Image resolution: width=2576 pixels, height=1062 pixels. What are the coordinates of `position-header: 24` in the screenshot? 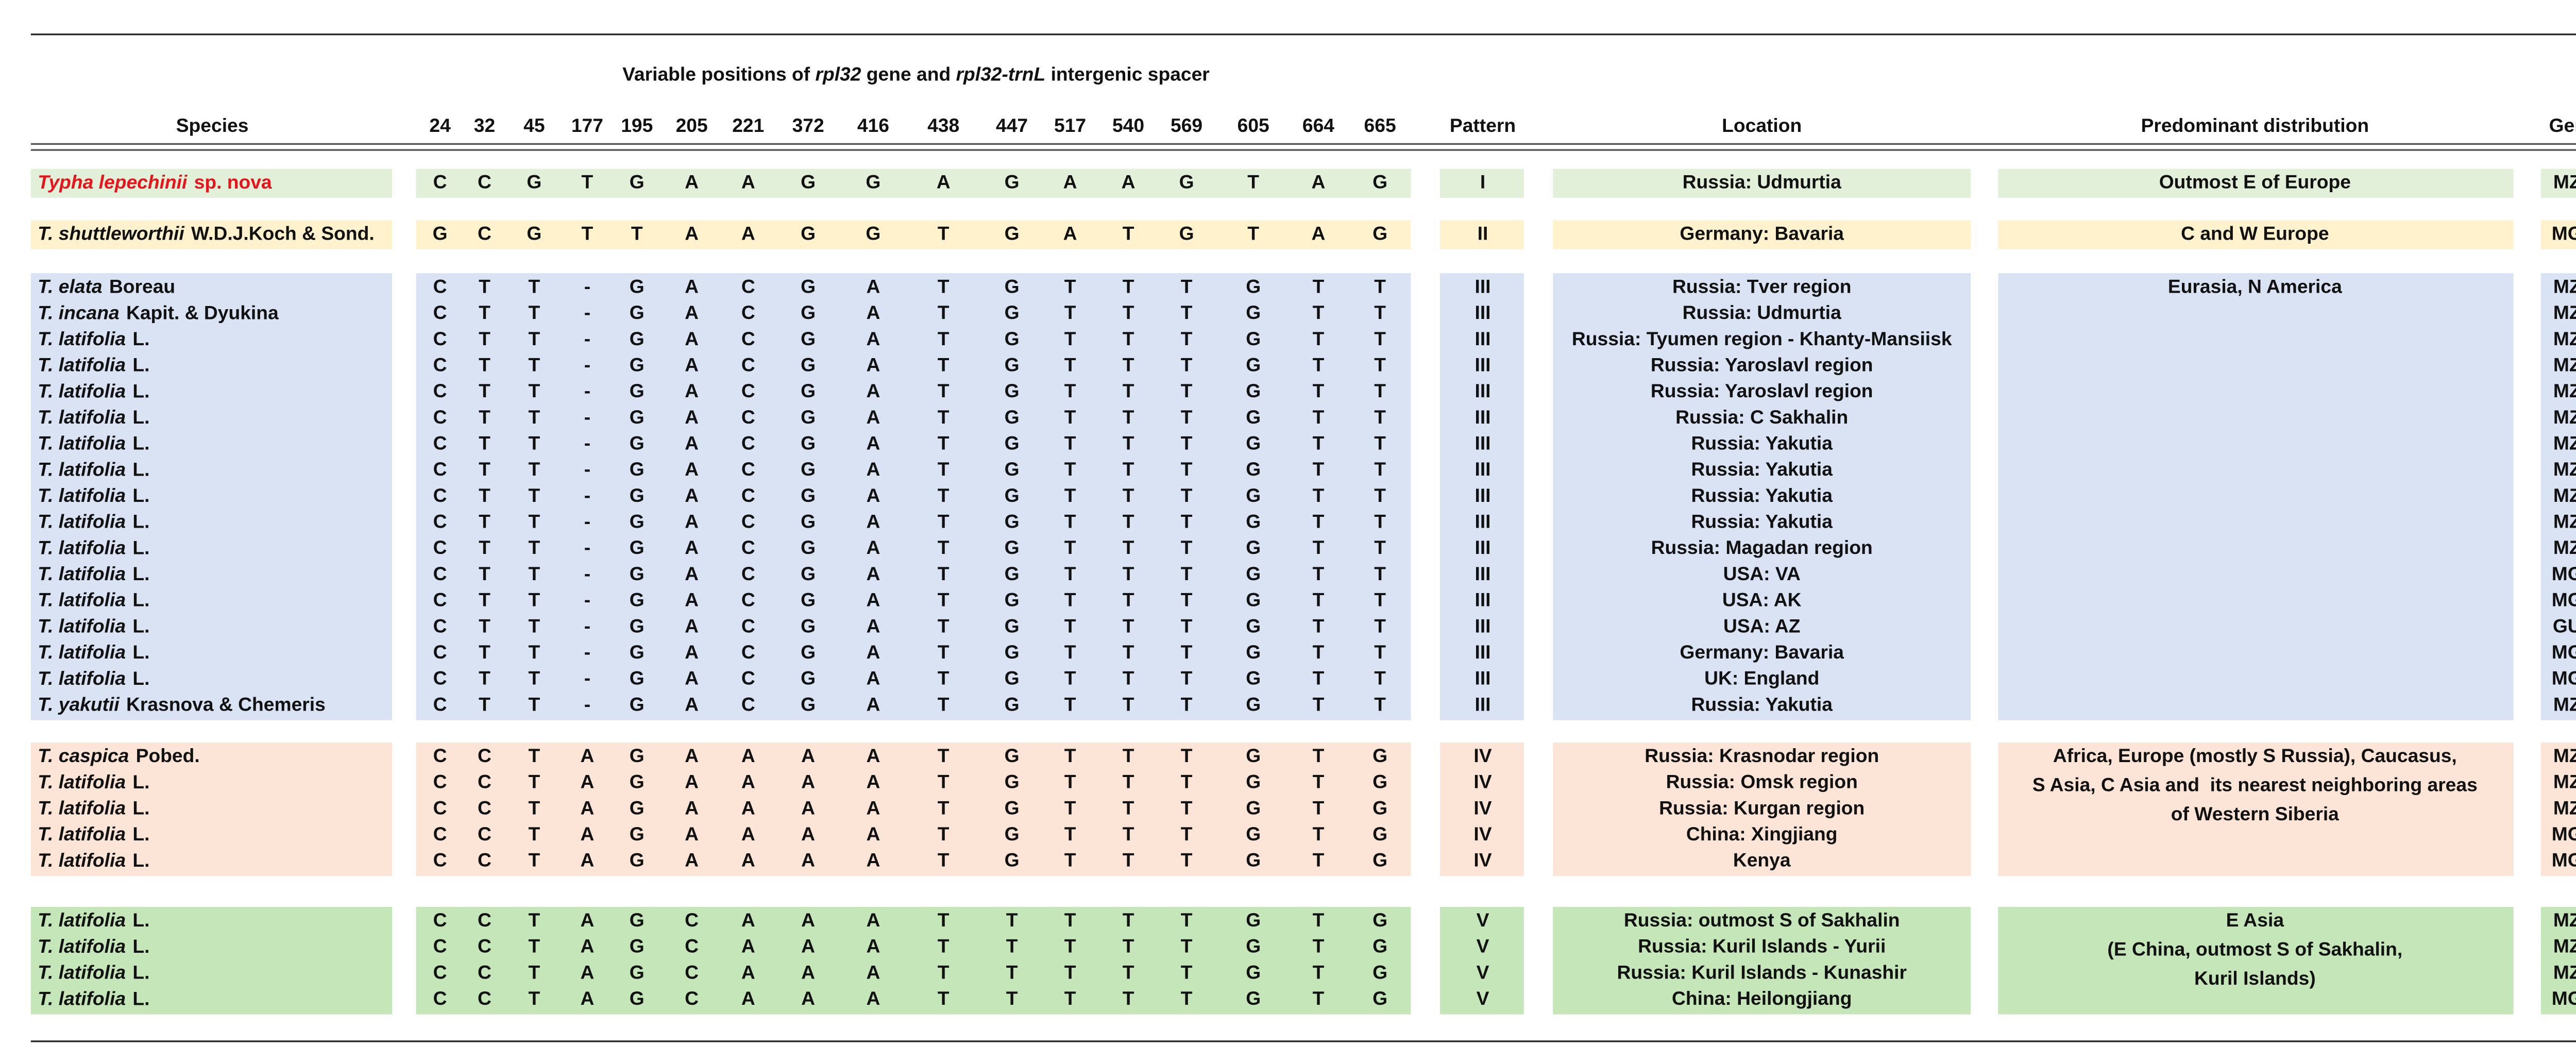 It's located at (440, 125).